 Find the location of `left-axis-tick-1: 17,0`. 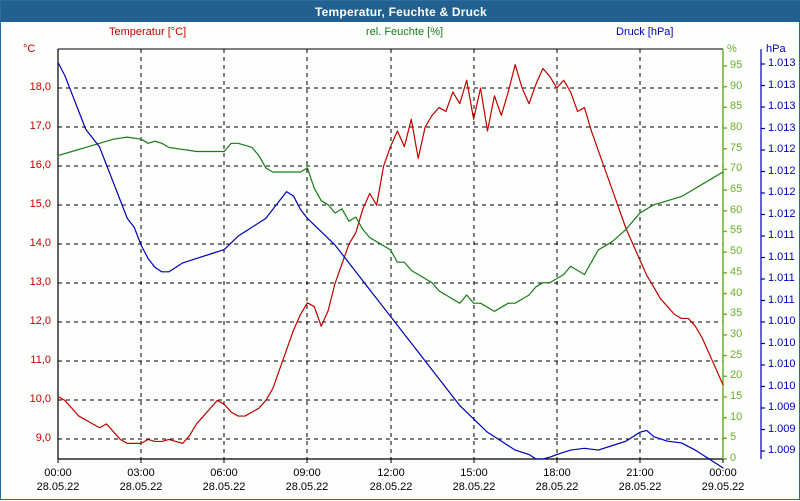

left-axis-tick-1: 17,0 is located at coordinates (40, 126).